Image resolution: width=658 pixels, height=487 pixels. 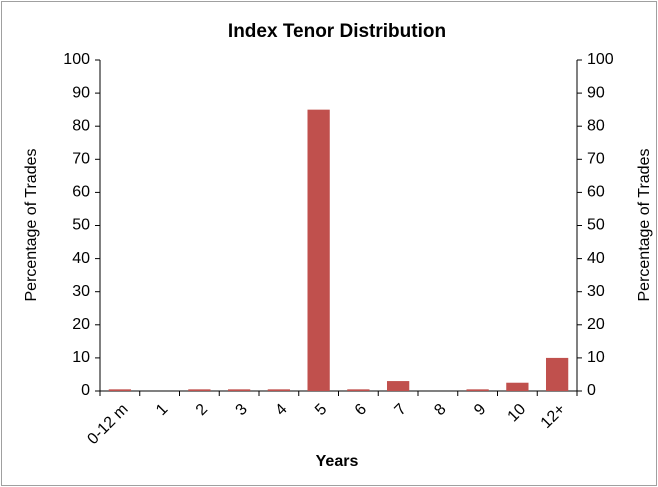 I want to click on y2-tick-label: 10, so click(x=596, y=357).